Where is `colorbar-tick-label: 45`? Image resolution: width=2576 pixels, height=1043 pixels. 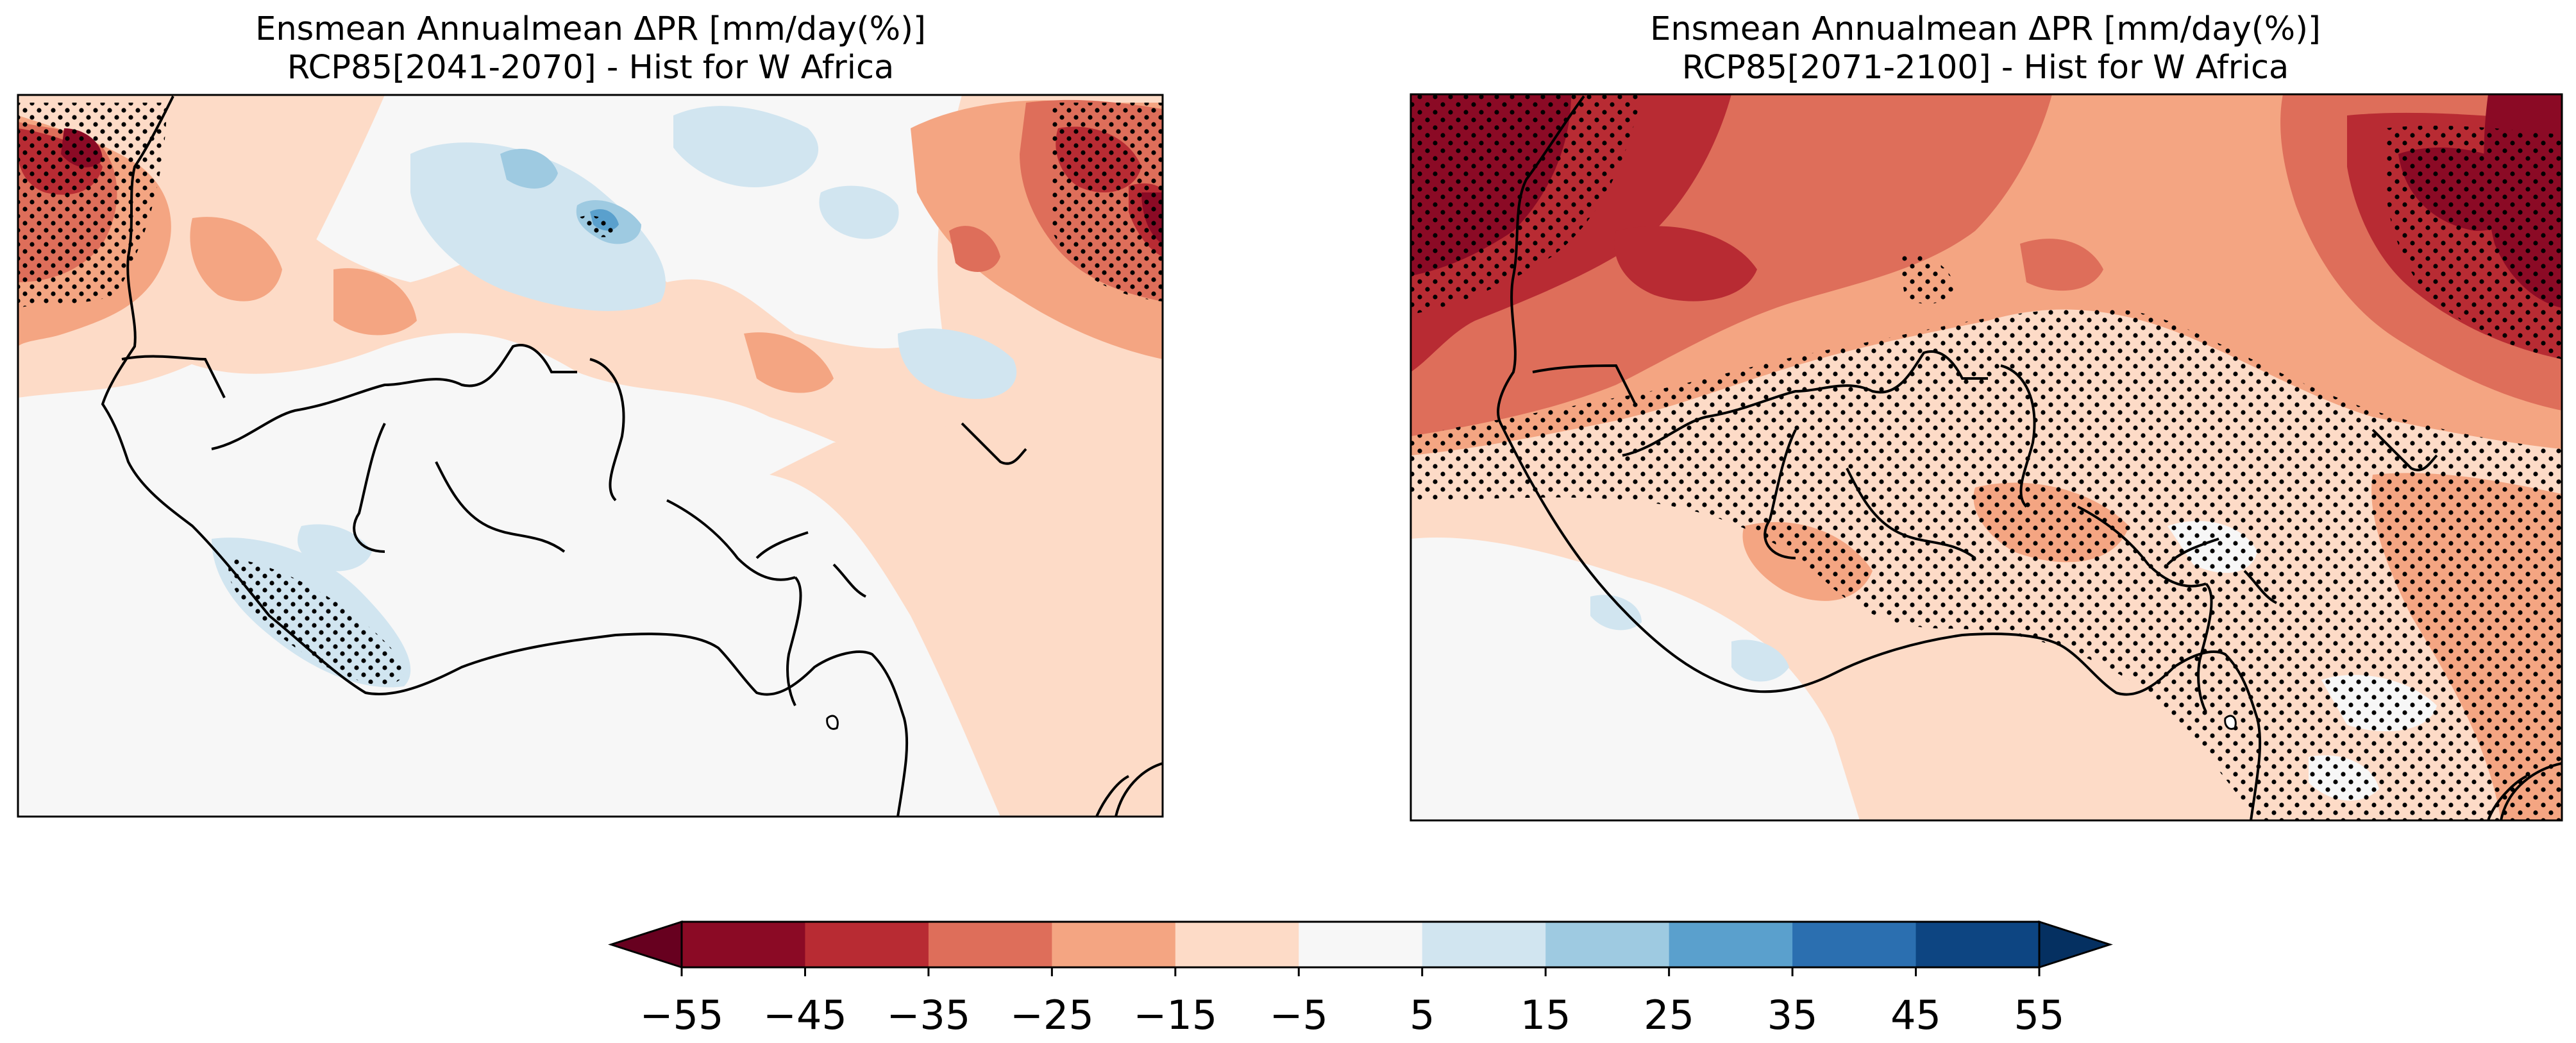 colorbar-tick-label: 45 is located at coordinates (1915, 1015).